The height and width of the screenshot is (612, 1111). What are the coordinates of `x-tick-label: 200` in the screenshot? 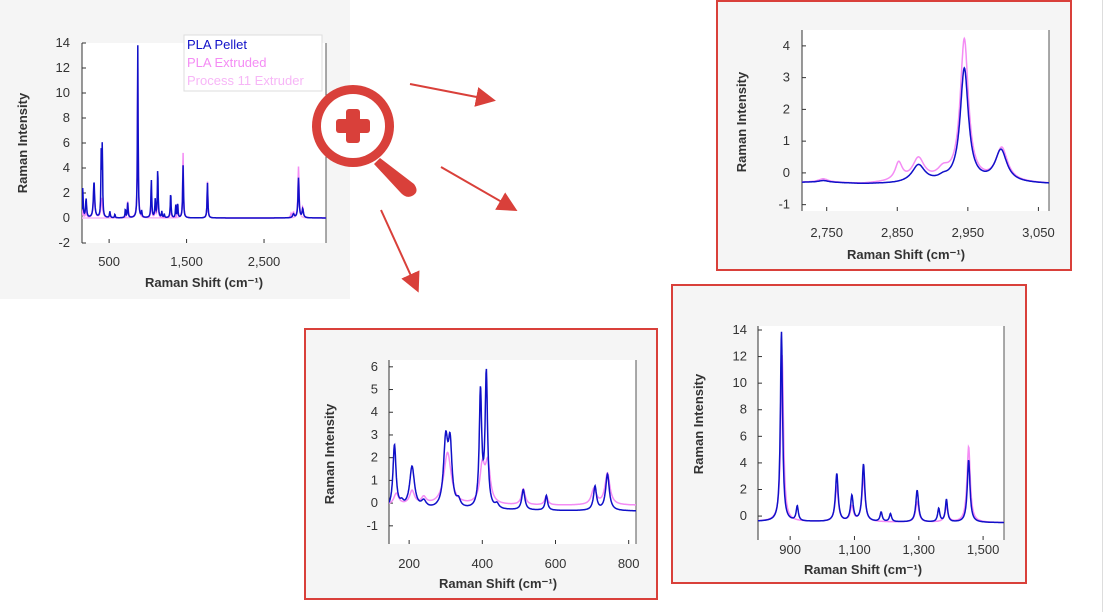 It's located at (409, 563).